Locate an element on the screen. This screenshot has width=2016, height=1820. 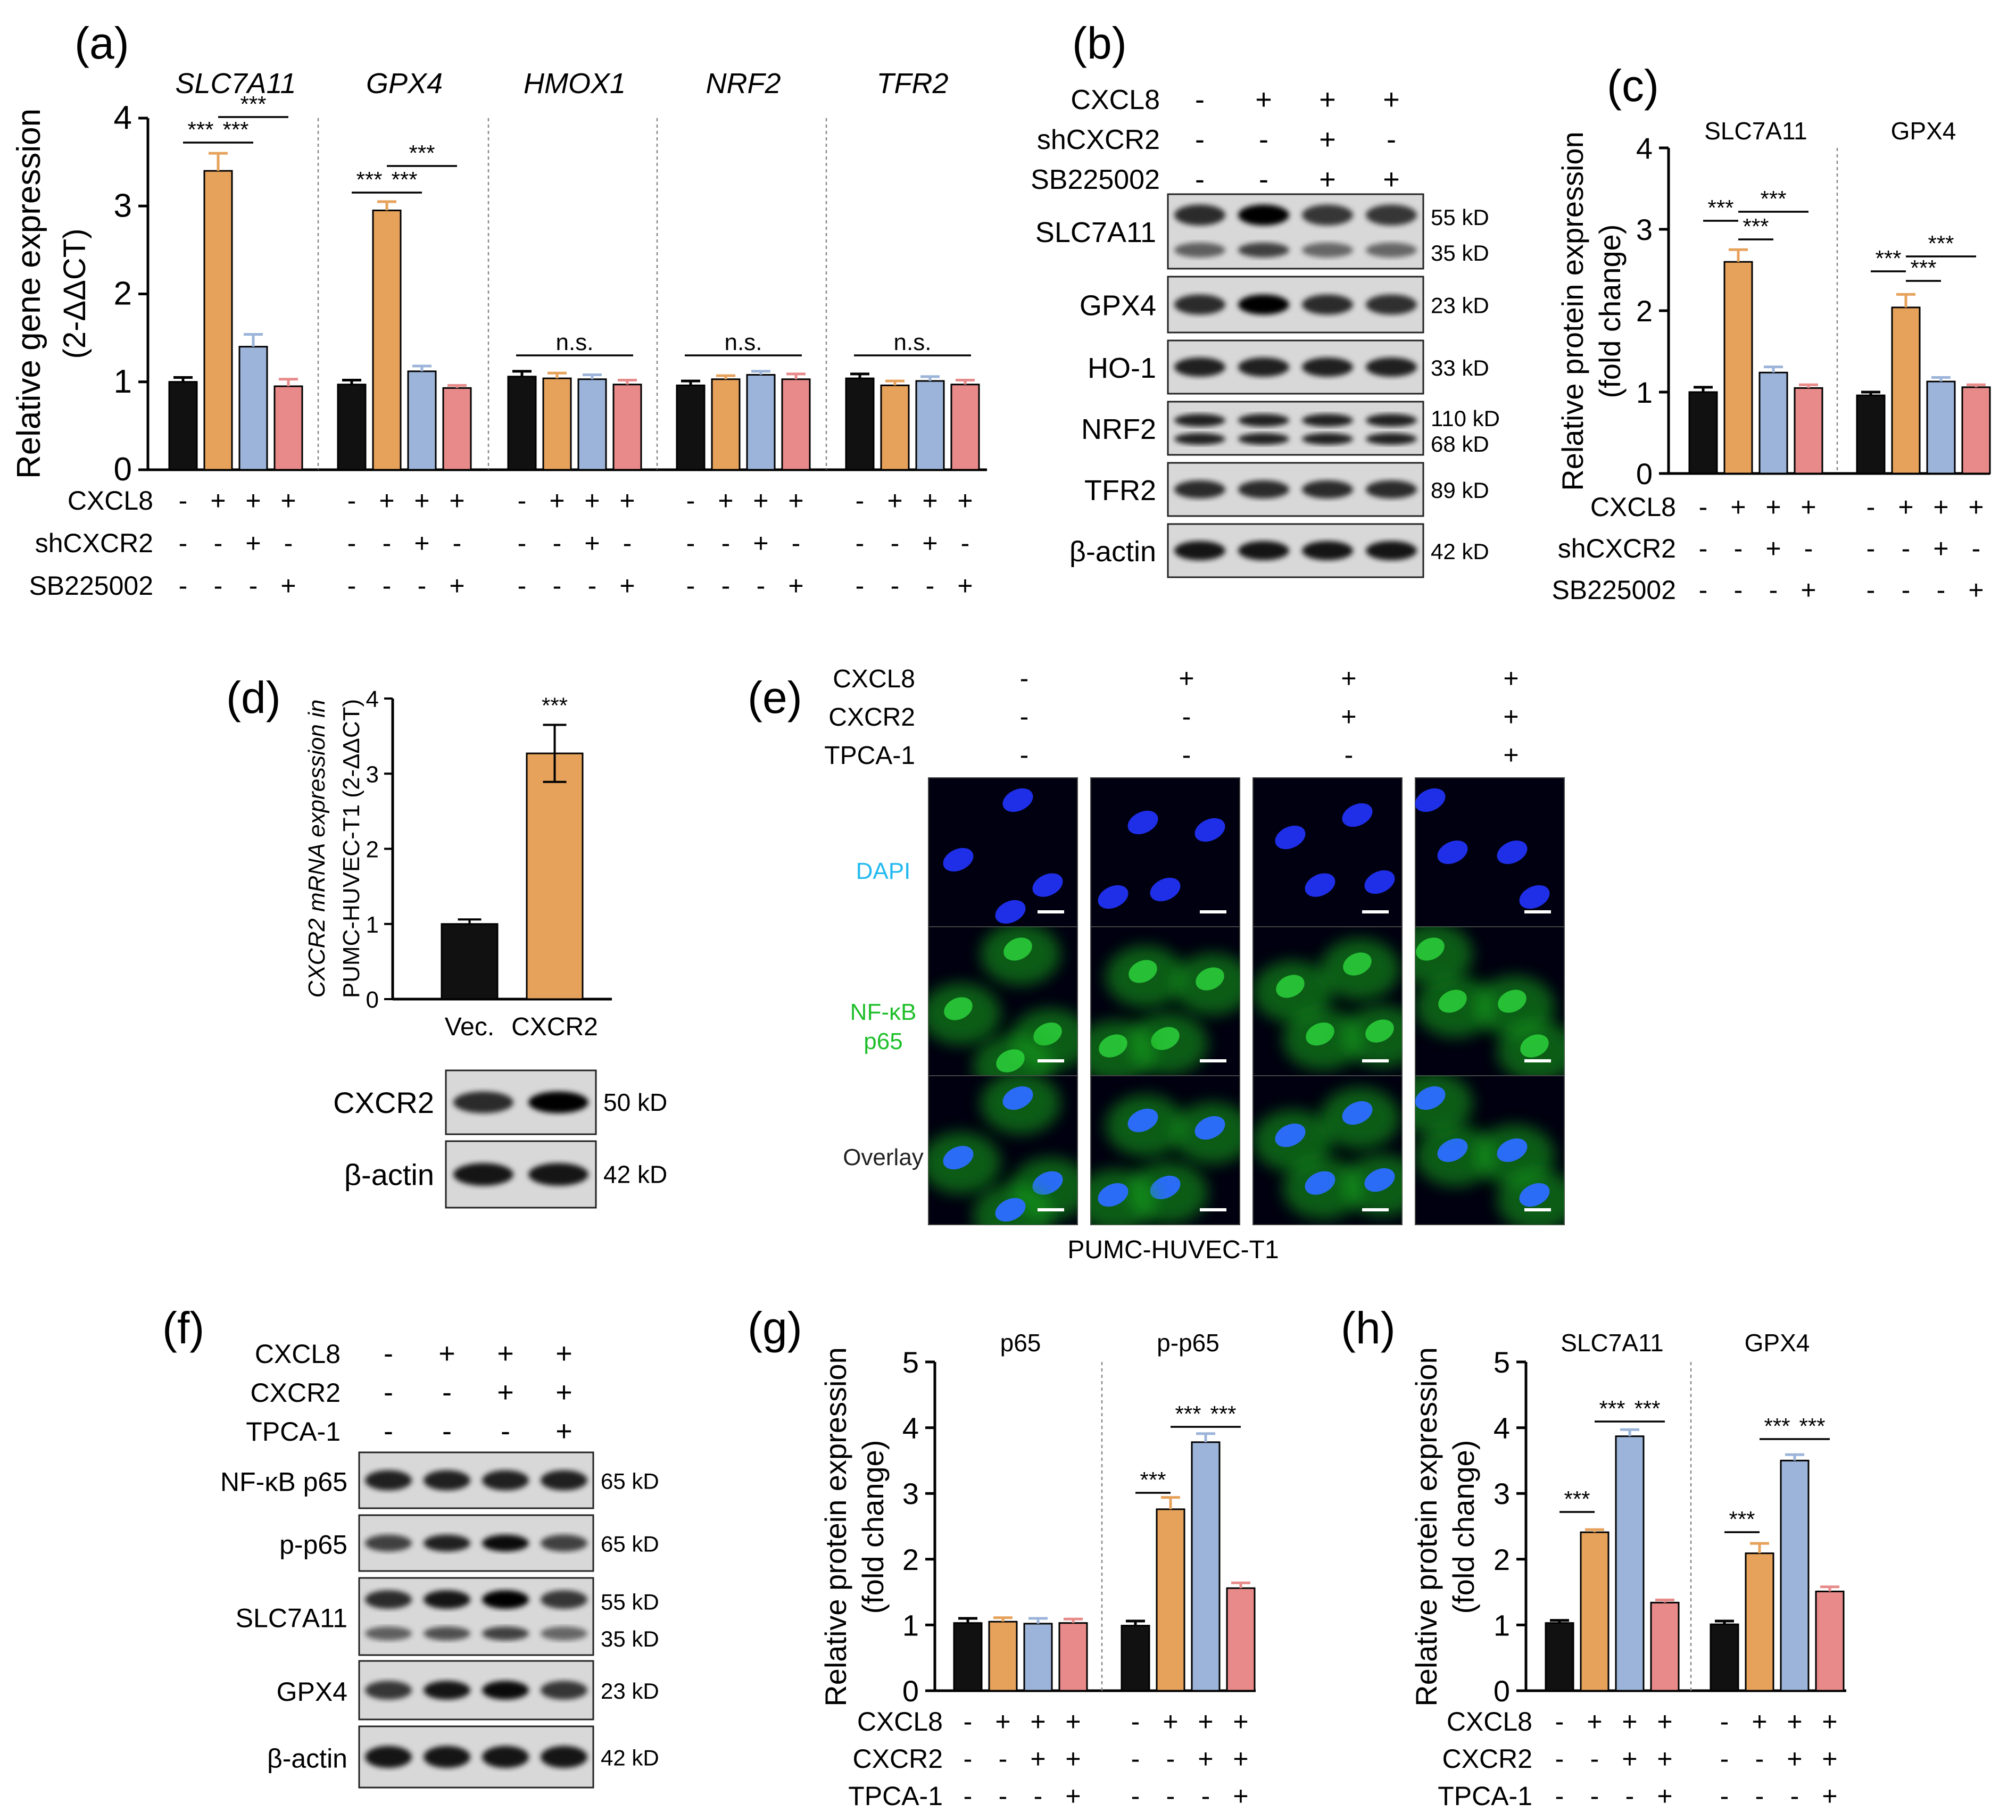
condition-name-shCXCR2: shCXCR2 is located at coordinates (94, 543).